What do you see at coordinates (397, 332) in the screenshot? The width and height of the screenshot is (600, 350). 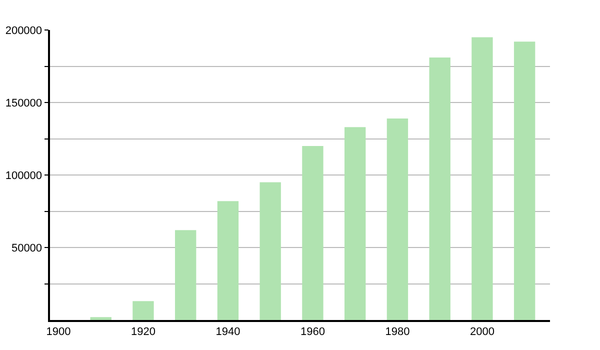 I see `x-tick-label: 1980` at bounding box center [397, 332].